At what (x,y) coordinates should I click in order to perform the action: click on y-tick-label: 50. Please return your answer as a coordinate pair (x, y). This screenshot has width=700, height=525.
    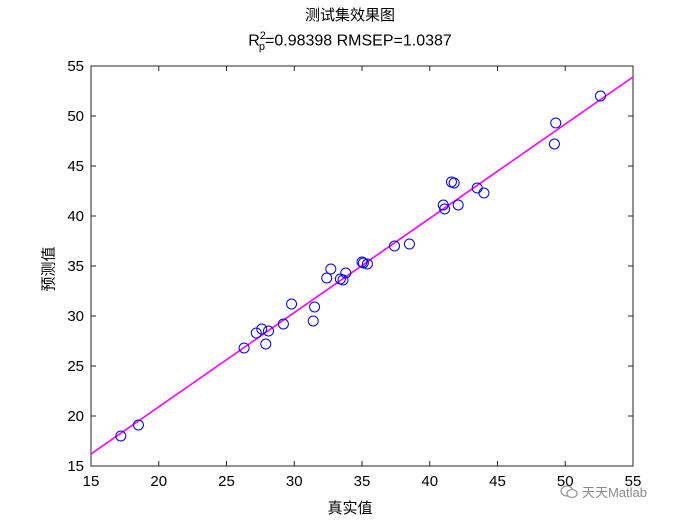
    Looking at the image, I should click on (75, 116).